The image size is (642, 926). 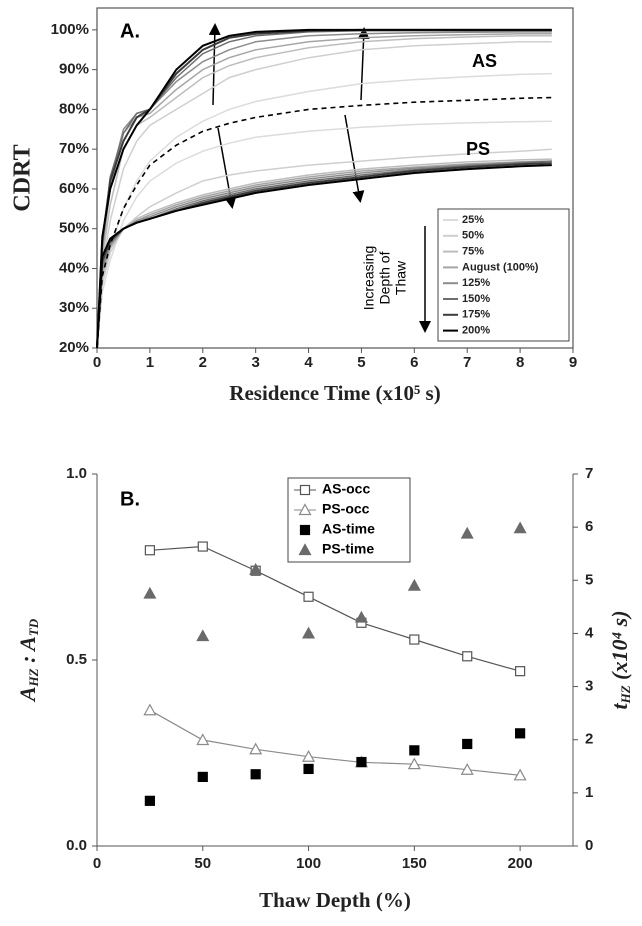 I want to click on y-axis-title: AHZ : ATD, so click(x=28, y=660).